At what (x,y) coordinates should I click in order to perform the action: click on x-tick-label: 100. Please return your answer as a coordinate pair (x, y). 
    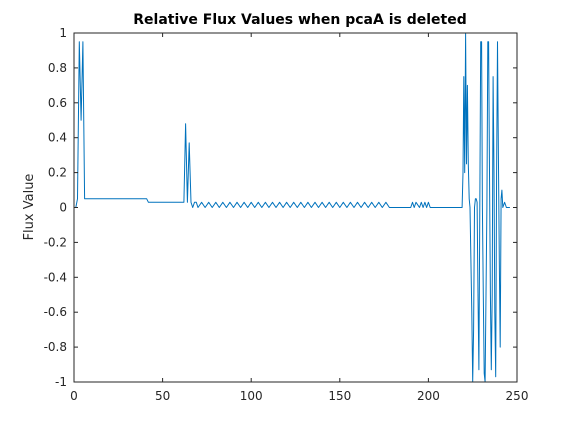
    Looking at the image, I should click on (251, 396).